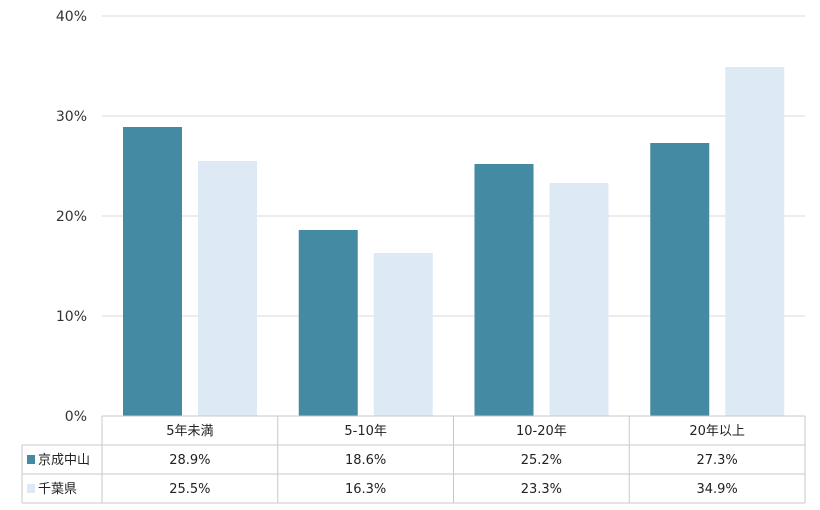 Image resolution: width=820 pixels, height=510 pixels. I want to click on data-label: 27.3%, so click(716, 460).